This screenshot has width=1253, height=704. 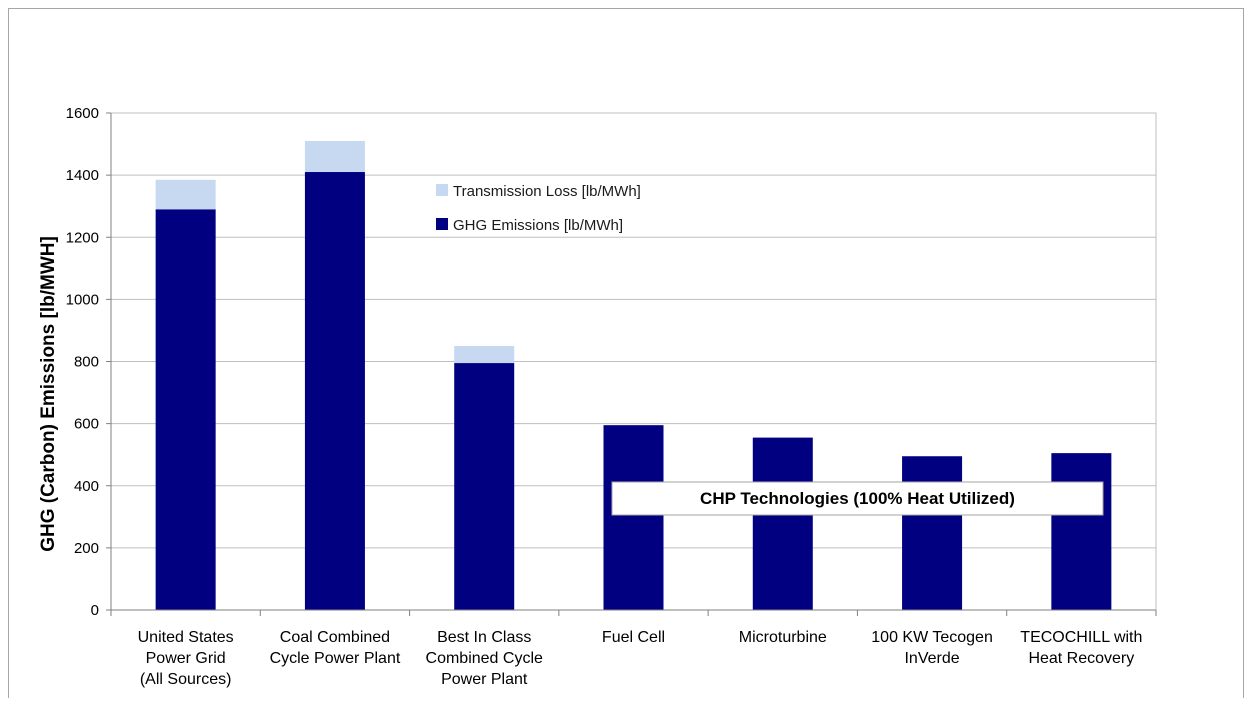 I want to click on x-category-label: Fuel Cell, so click(x=633, y=637).